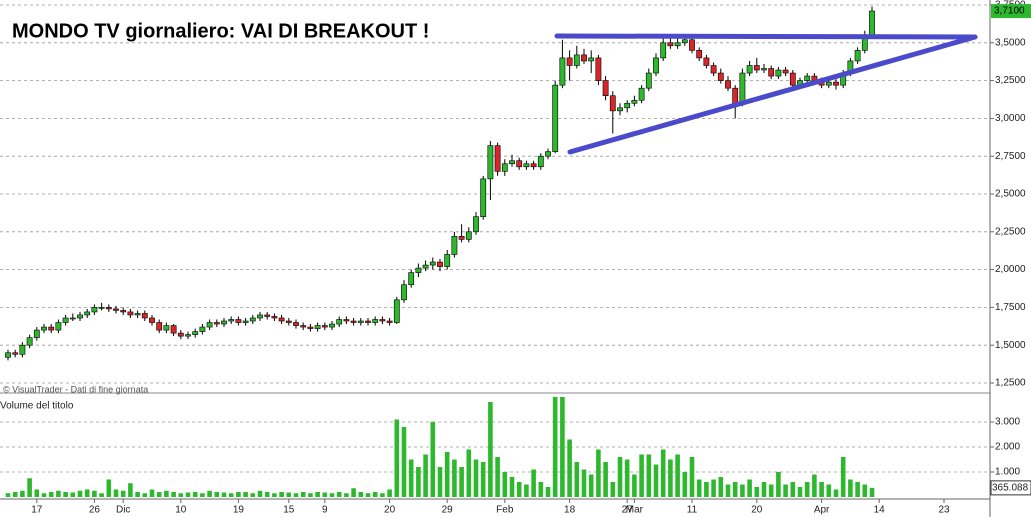  I want to click on x-tick-label: 9, so click(325, 510).